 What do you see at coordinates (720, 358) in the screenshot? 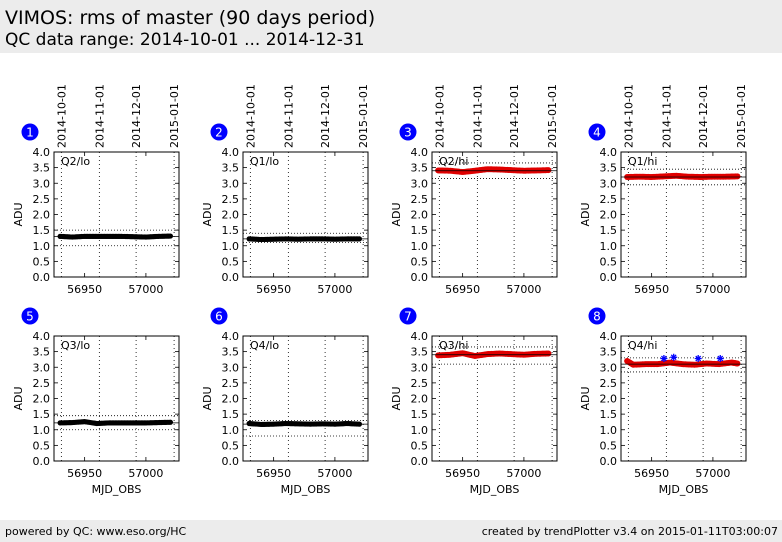
I see `outlier-stroke` at bounding box center [720, 358].